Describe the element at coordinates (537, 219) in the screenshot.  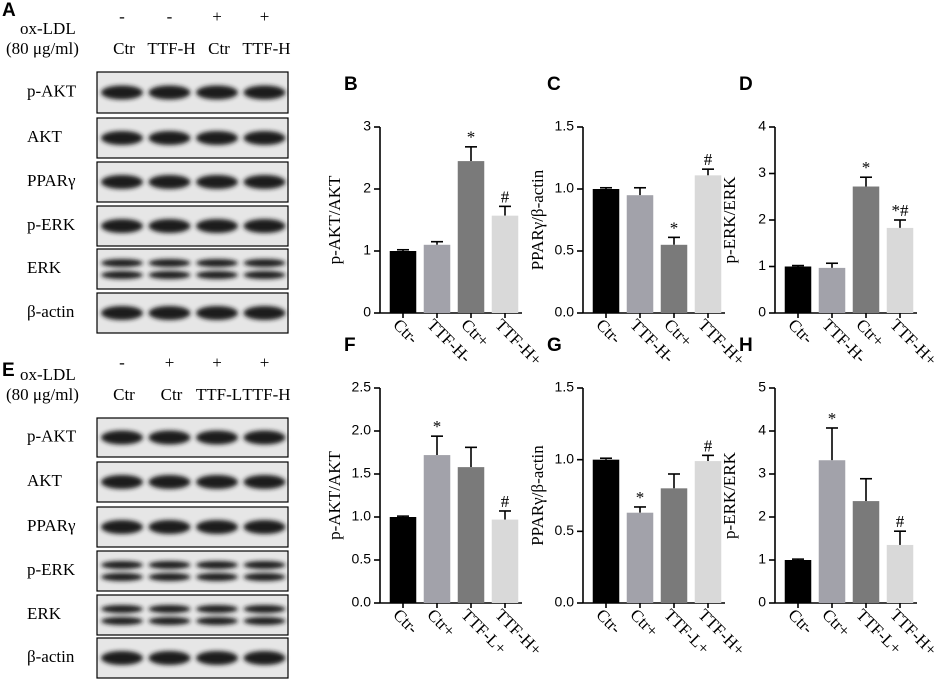
I see `y-axis-label: PPARγ/β-actin` at that location.